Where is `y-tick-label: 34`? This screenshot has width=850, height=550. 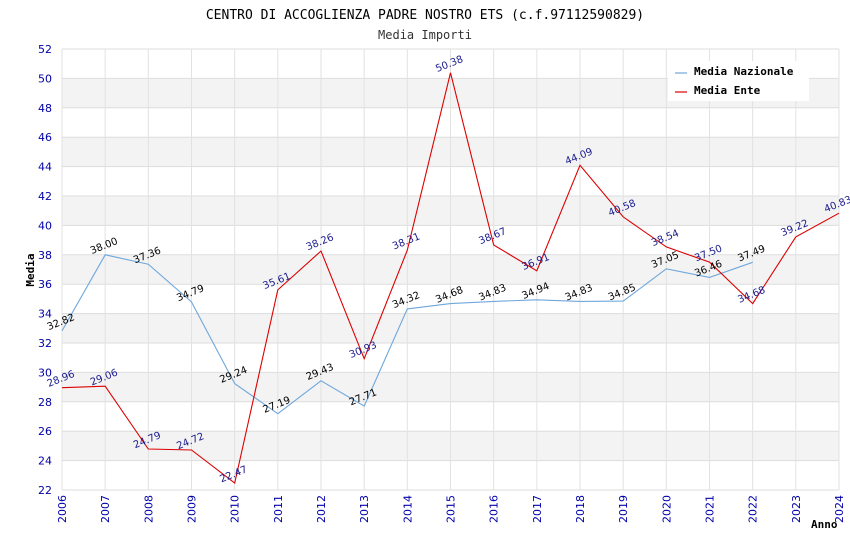
y-tick-label: 34 is located at coordinates (45, 314).